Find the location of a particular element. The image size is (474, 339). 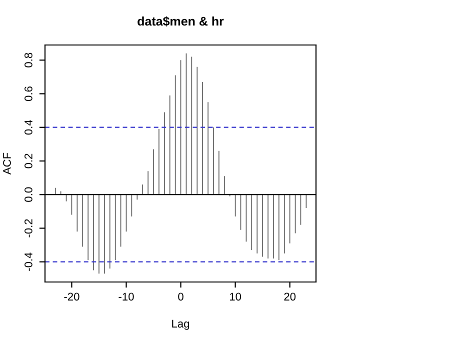

chart-title: data$men & hr is located at coordinates (181, 21).